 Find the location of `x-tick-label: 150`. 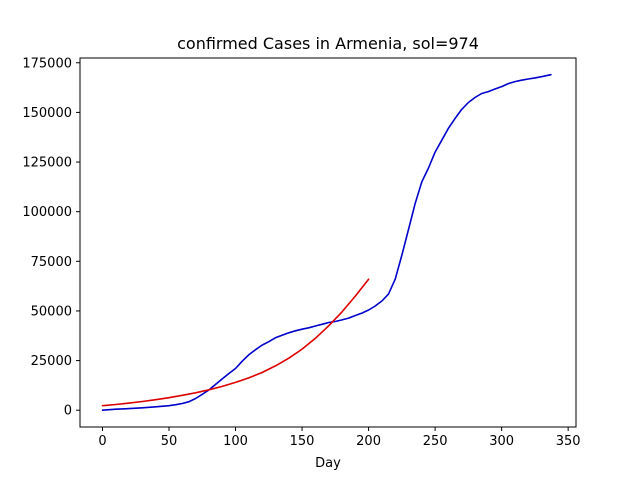

x-tick-label: 150 is located at coordinates (302, 441).